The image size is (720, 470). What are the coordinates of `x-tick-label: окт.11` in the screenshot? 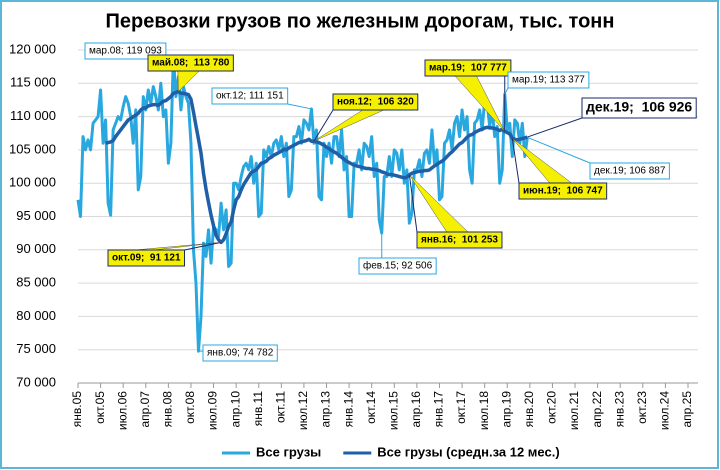 It's located at (281, 407).